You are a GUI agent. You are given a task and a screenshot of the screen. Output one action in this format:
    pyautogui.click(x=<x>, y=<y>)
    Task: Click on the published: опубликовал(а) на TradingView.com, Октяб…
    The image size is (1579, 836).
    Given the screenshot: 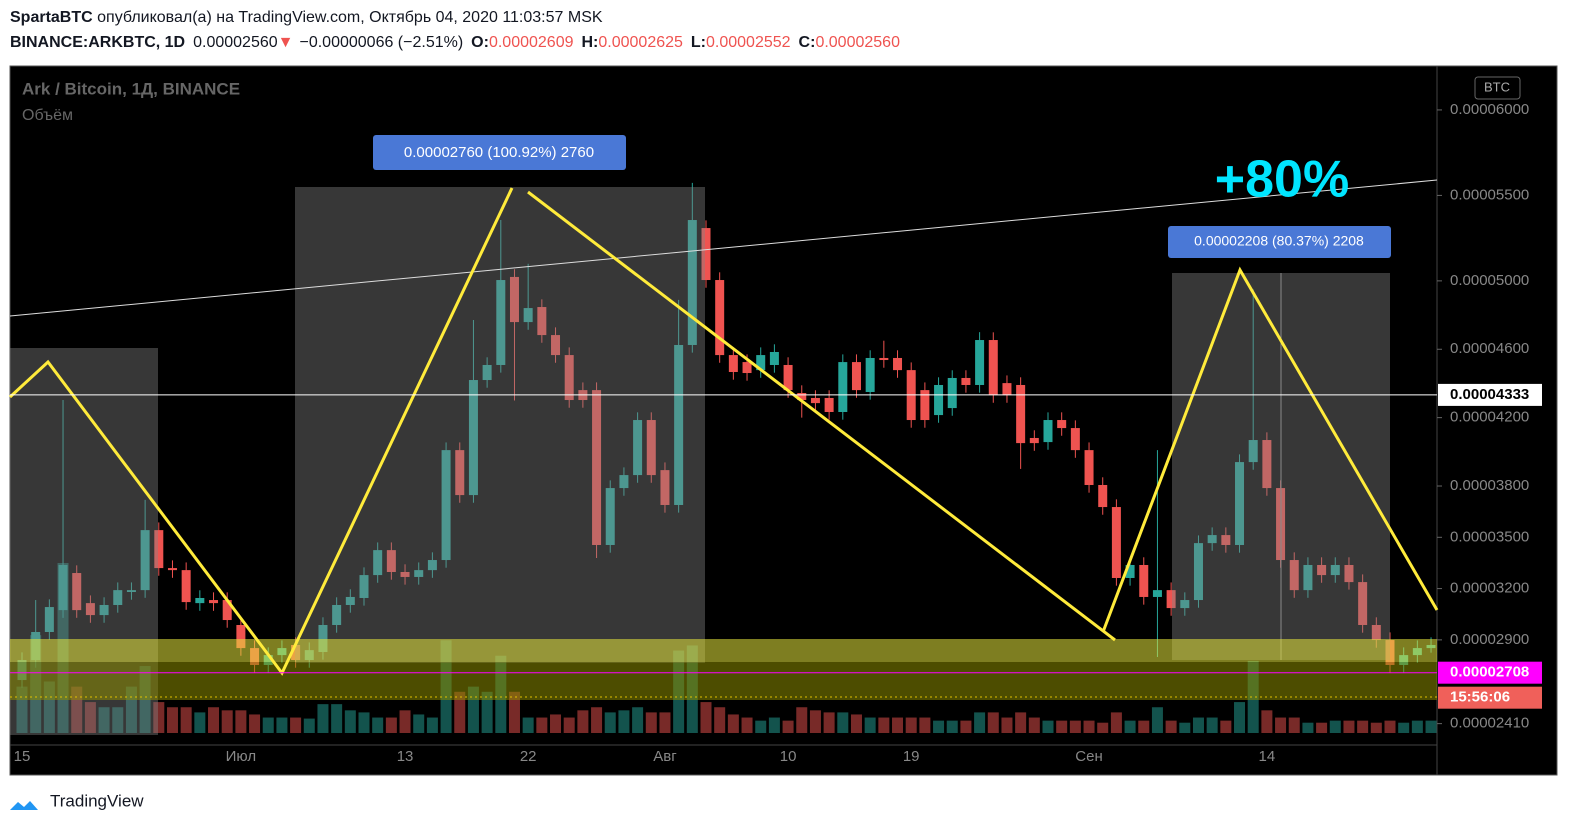 What is the action you would take?
    pyautogui.click(x=348, y=17)
    